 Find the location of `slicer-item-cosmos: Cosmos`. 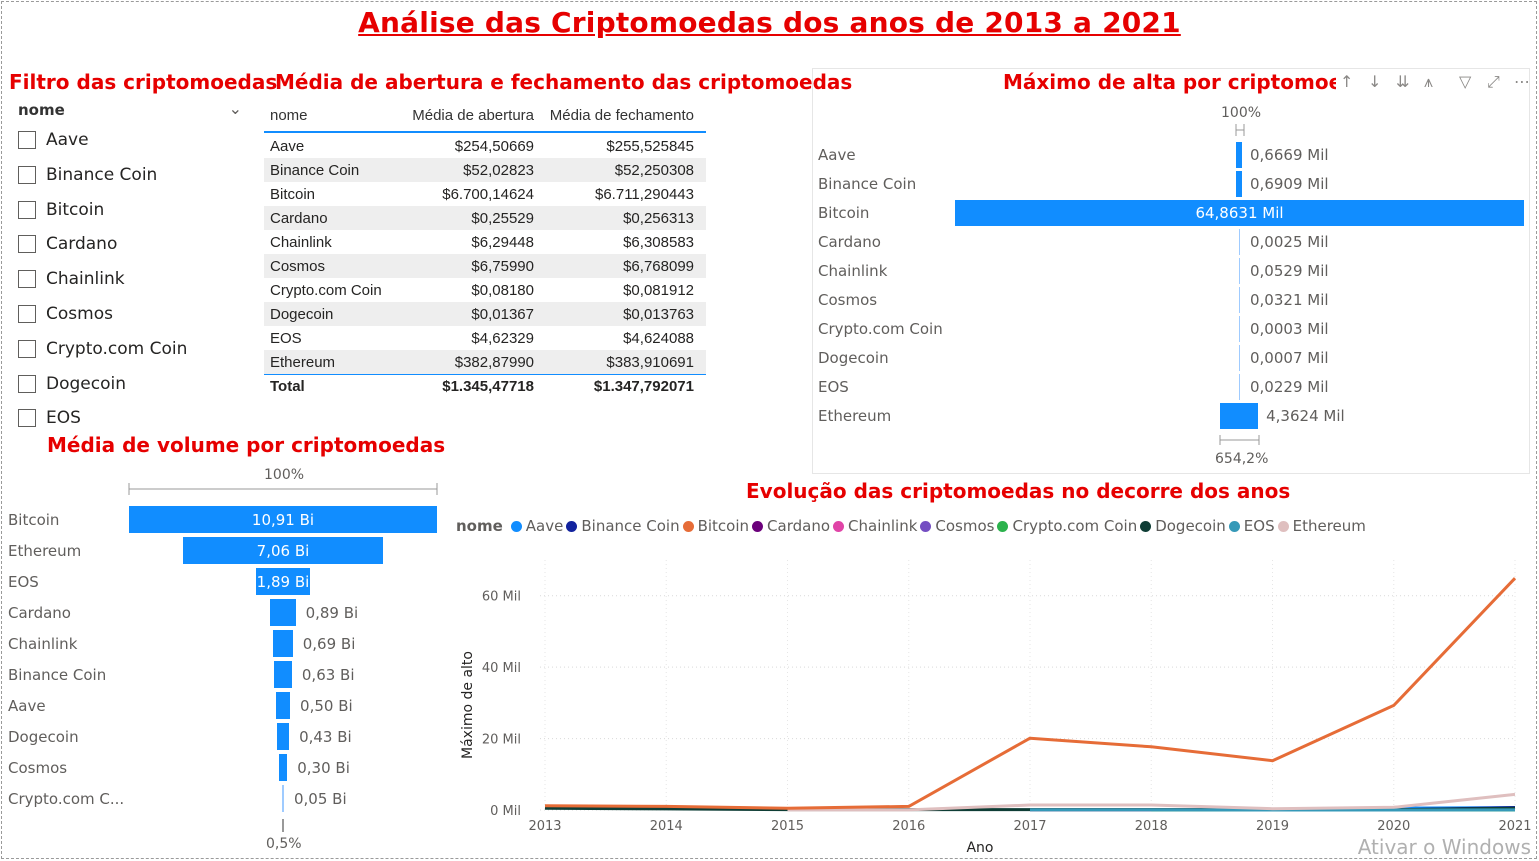

slicer-item-cosmos: Cosmos is located at coordinates (65, 314).